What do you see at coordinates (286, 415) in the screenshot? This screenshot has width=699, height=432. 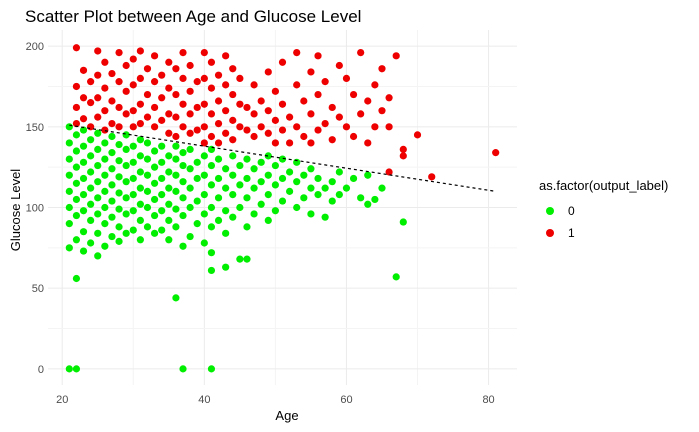 I see `x-axis-title: Age` at bounding box center [286, 415].